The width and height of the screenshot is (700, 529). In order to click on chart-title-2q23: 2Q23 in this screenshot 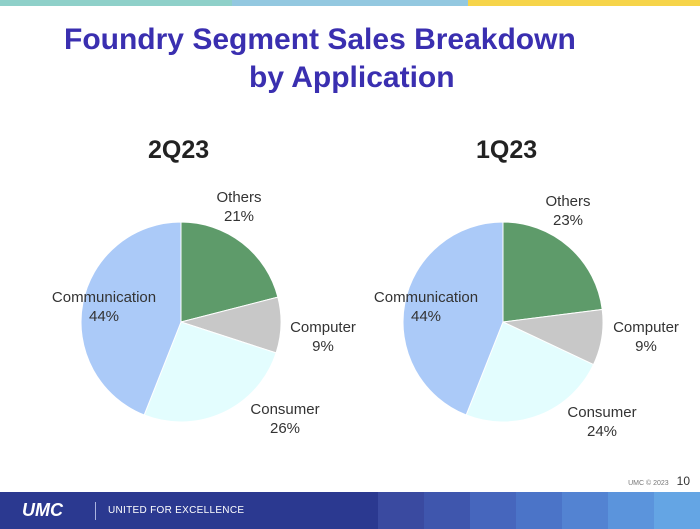, I will do `click(179, 150)`.